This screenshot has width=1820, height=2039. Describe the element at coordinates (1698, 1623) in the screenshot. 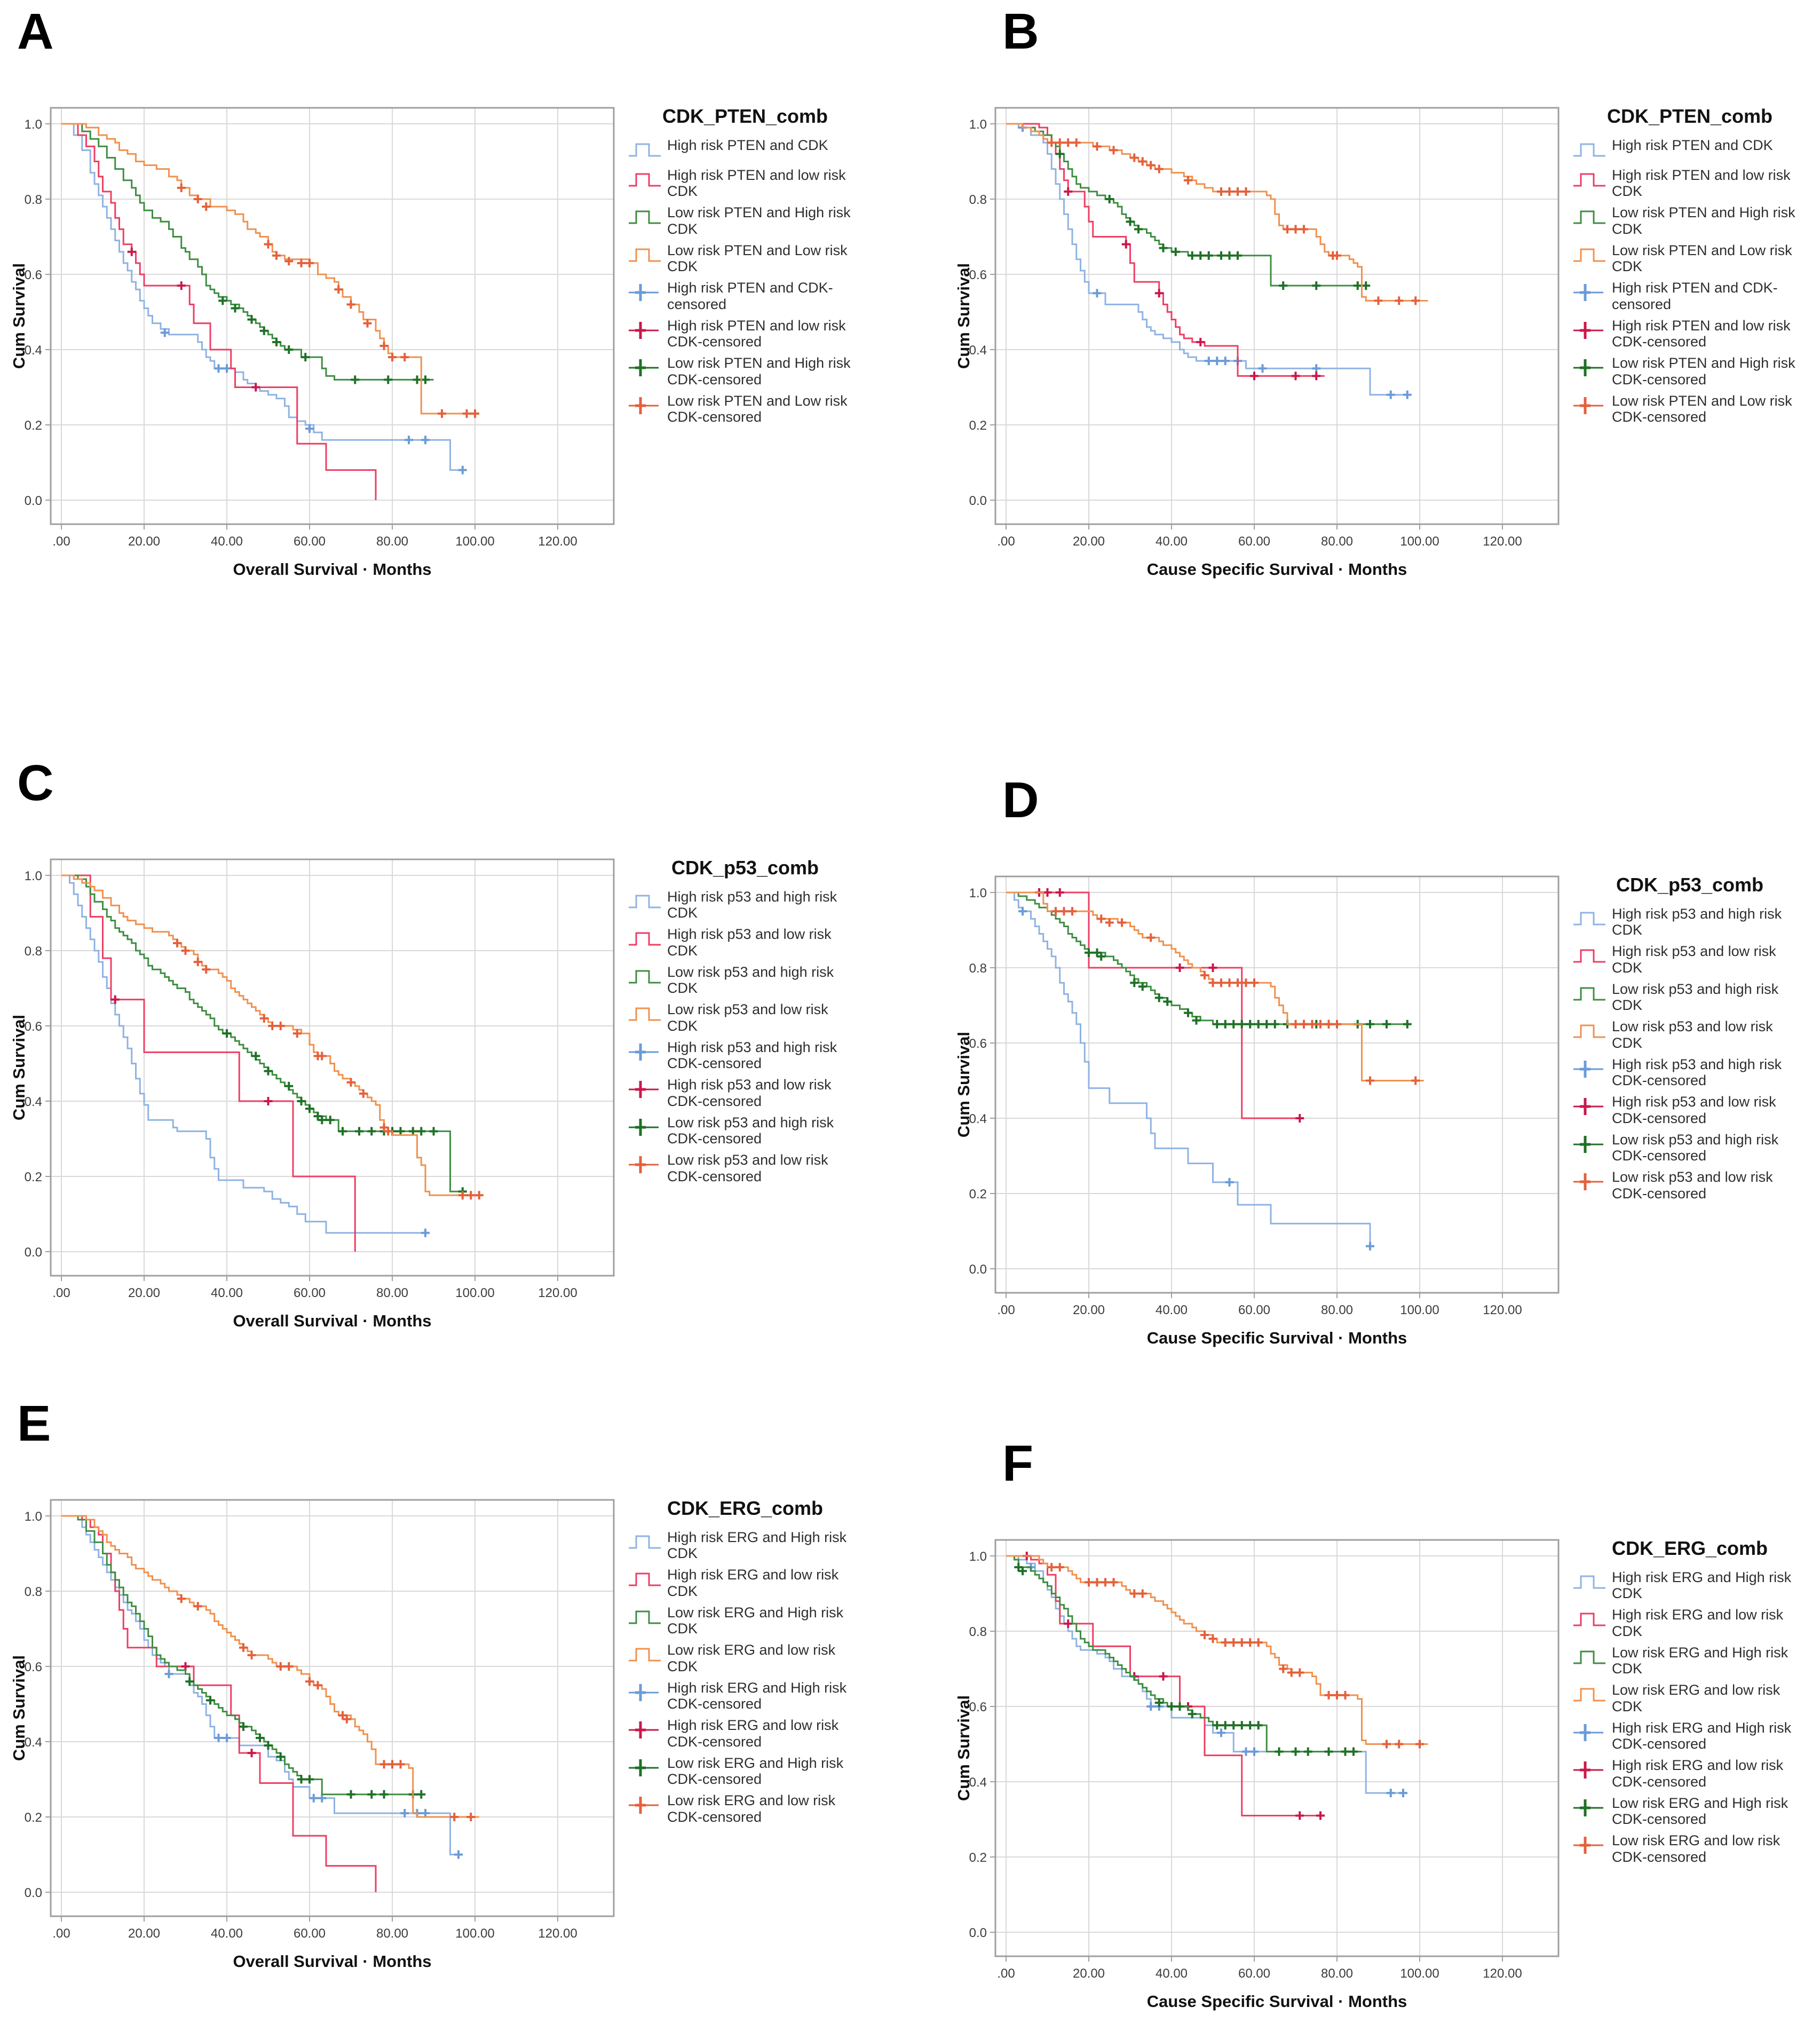

I see `legend-entry-label: High risk ERG and low risk CDK` at that location.